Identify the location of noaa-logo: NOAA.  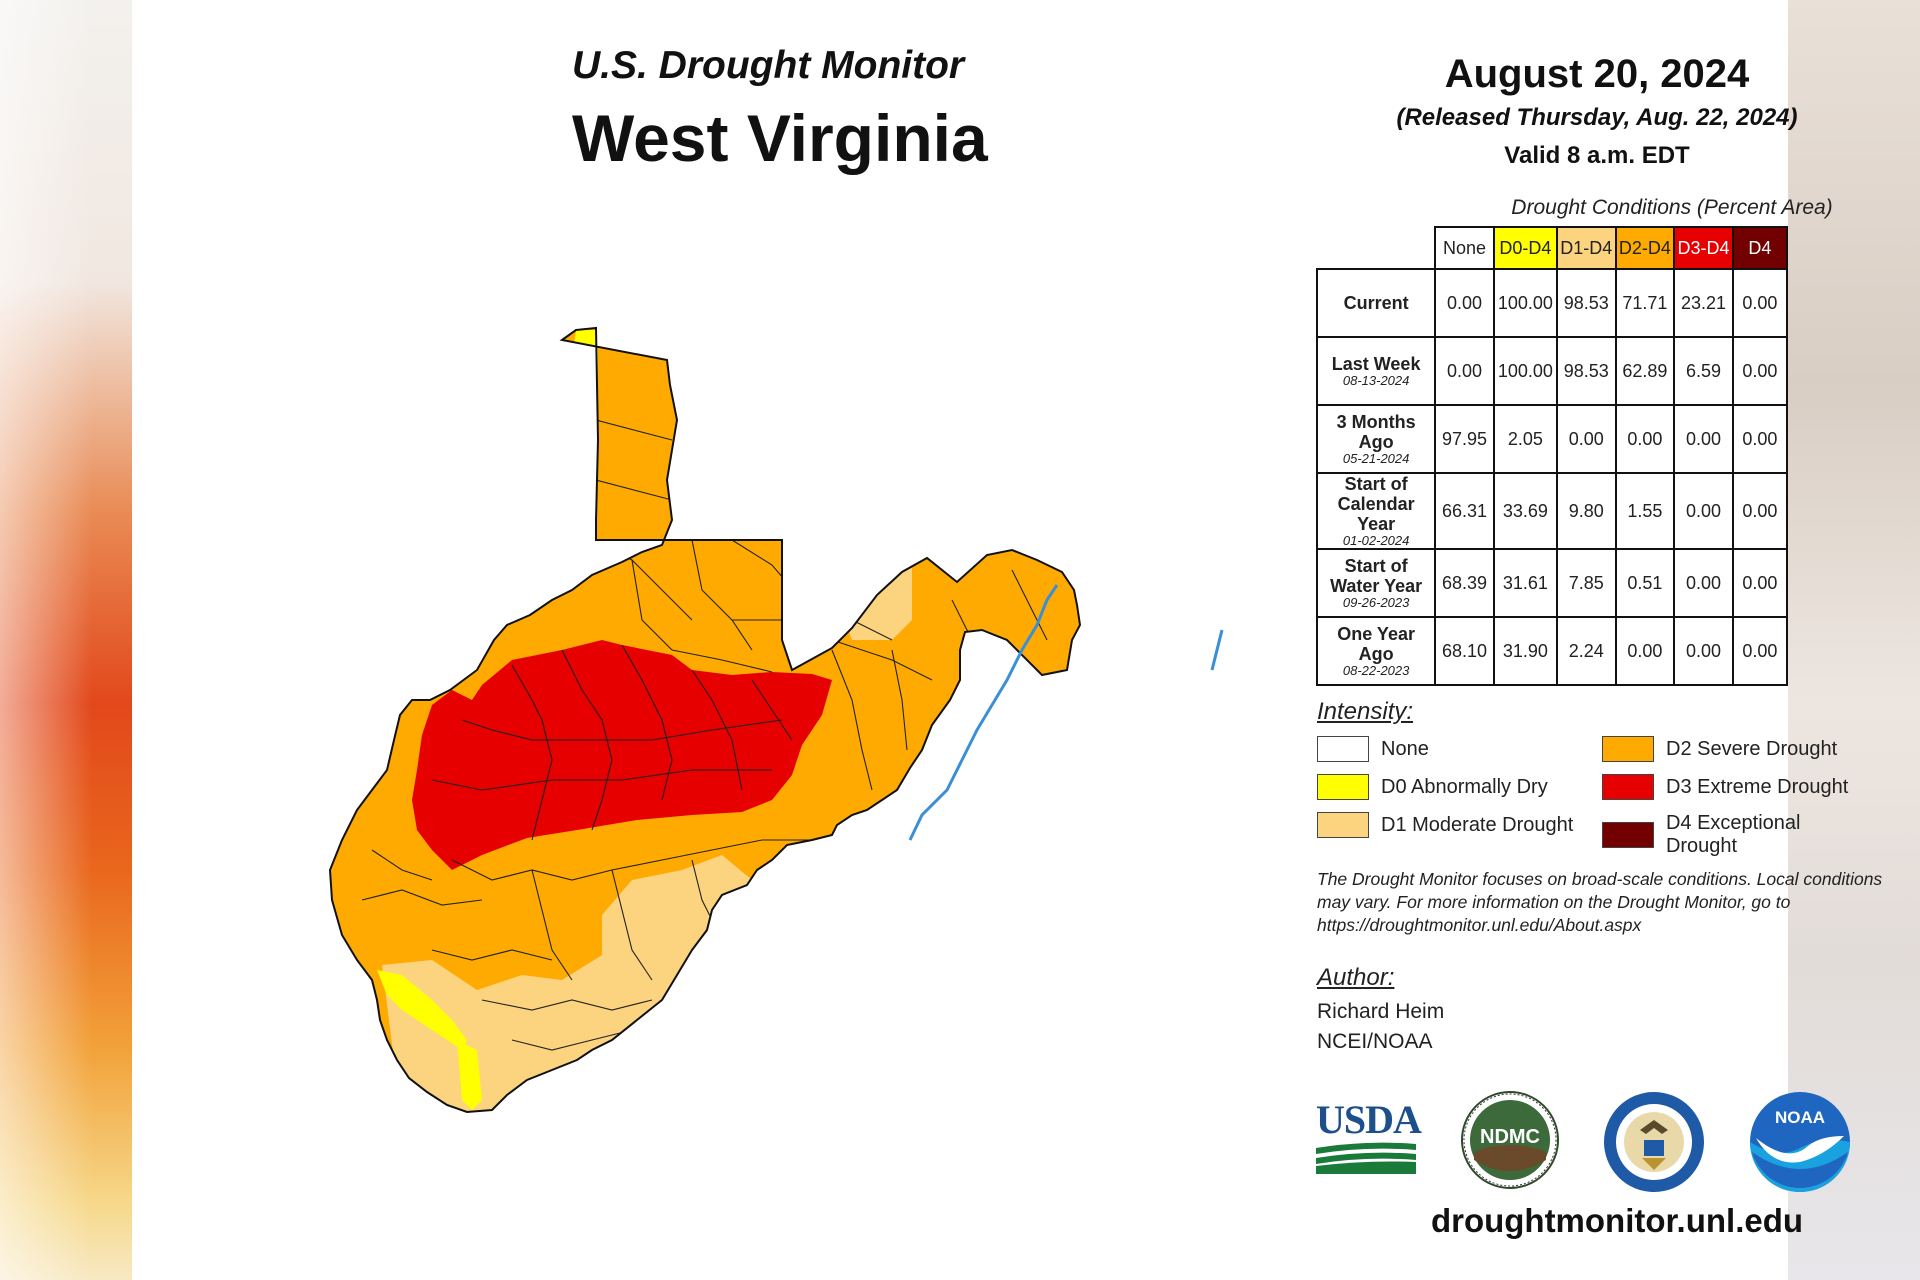
(1800, 1142).